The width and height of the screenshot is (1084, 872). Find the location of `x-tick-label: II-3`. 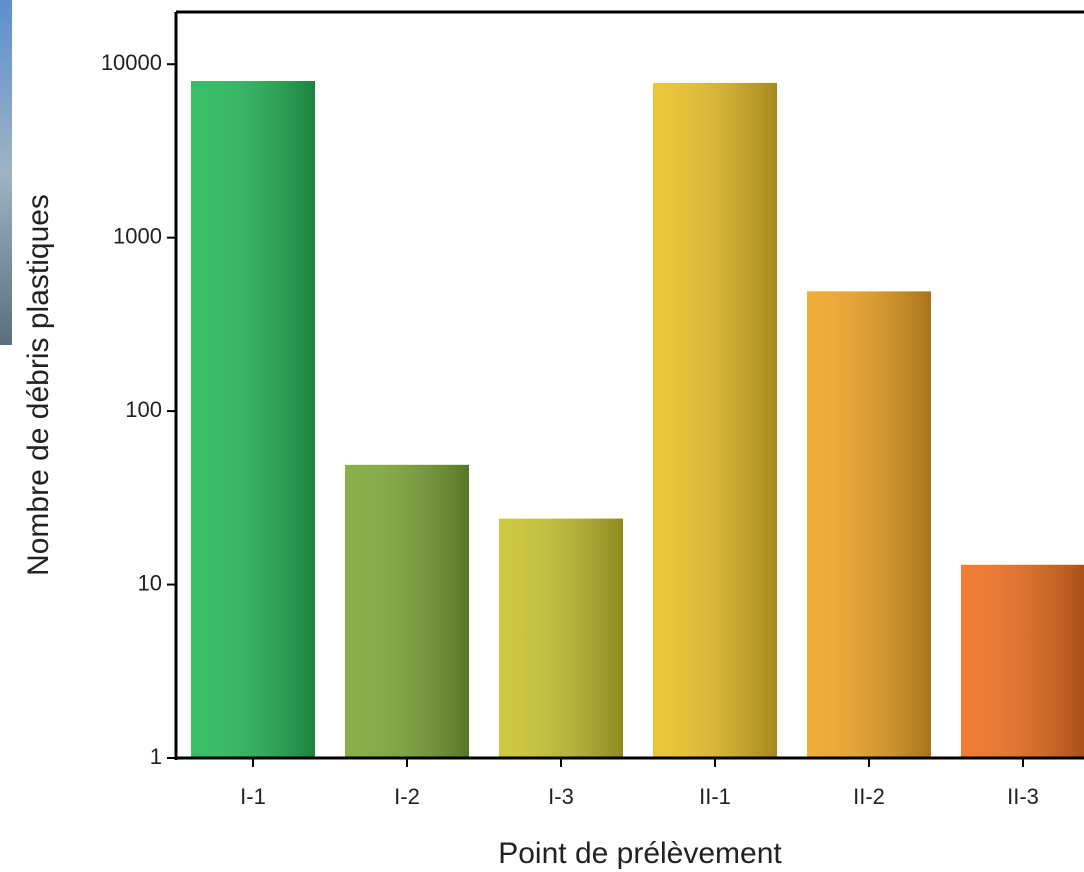

x-tick-label: II-3 is located at coordinates (1023, 796).